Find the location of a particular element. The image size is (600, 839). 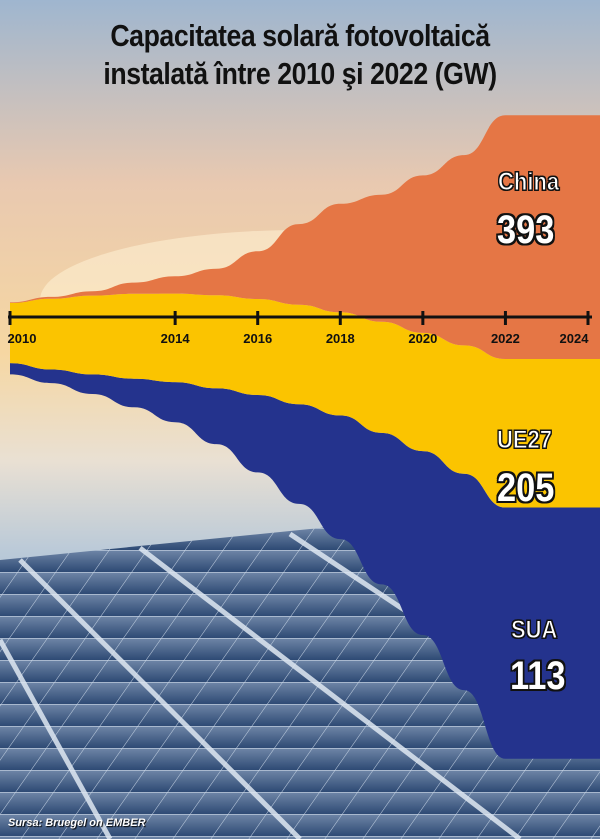

series-value-china: 393 is located at coordinates (526, 230).